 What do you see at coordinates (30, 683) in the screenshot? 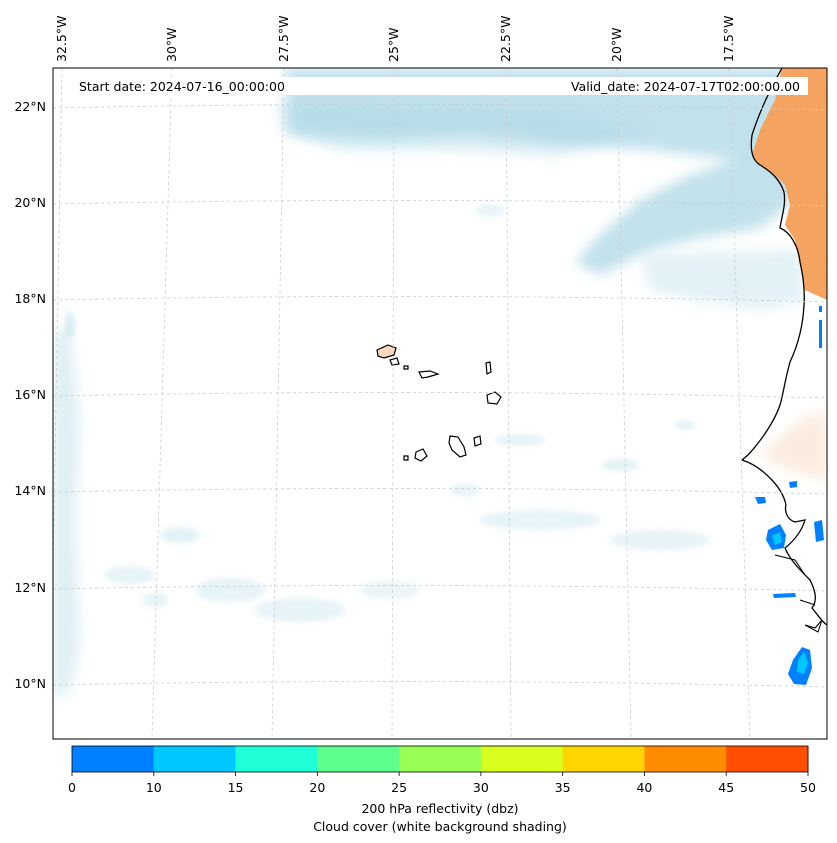
I see `latitude-label: 10°N` at bounding box center [30, 683].